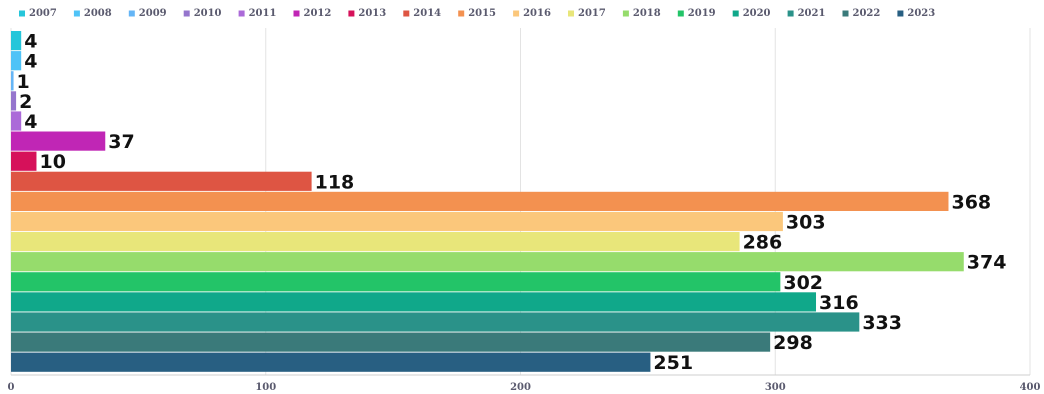 Image resolution: width=1044 pixels, height=394 pixels. What do you see at coordinates (971, 202) in the screenshot?
I see `value-label-2015: 368` at bounding box center [971, 202].